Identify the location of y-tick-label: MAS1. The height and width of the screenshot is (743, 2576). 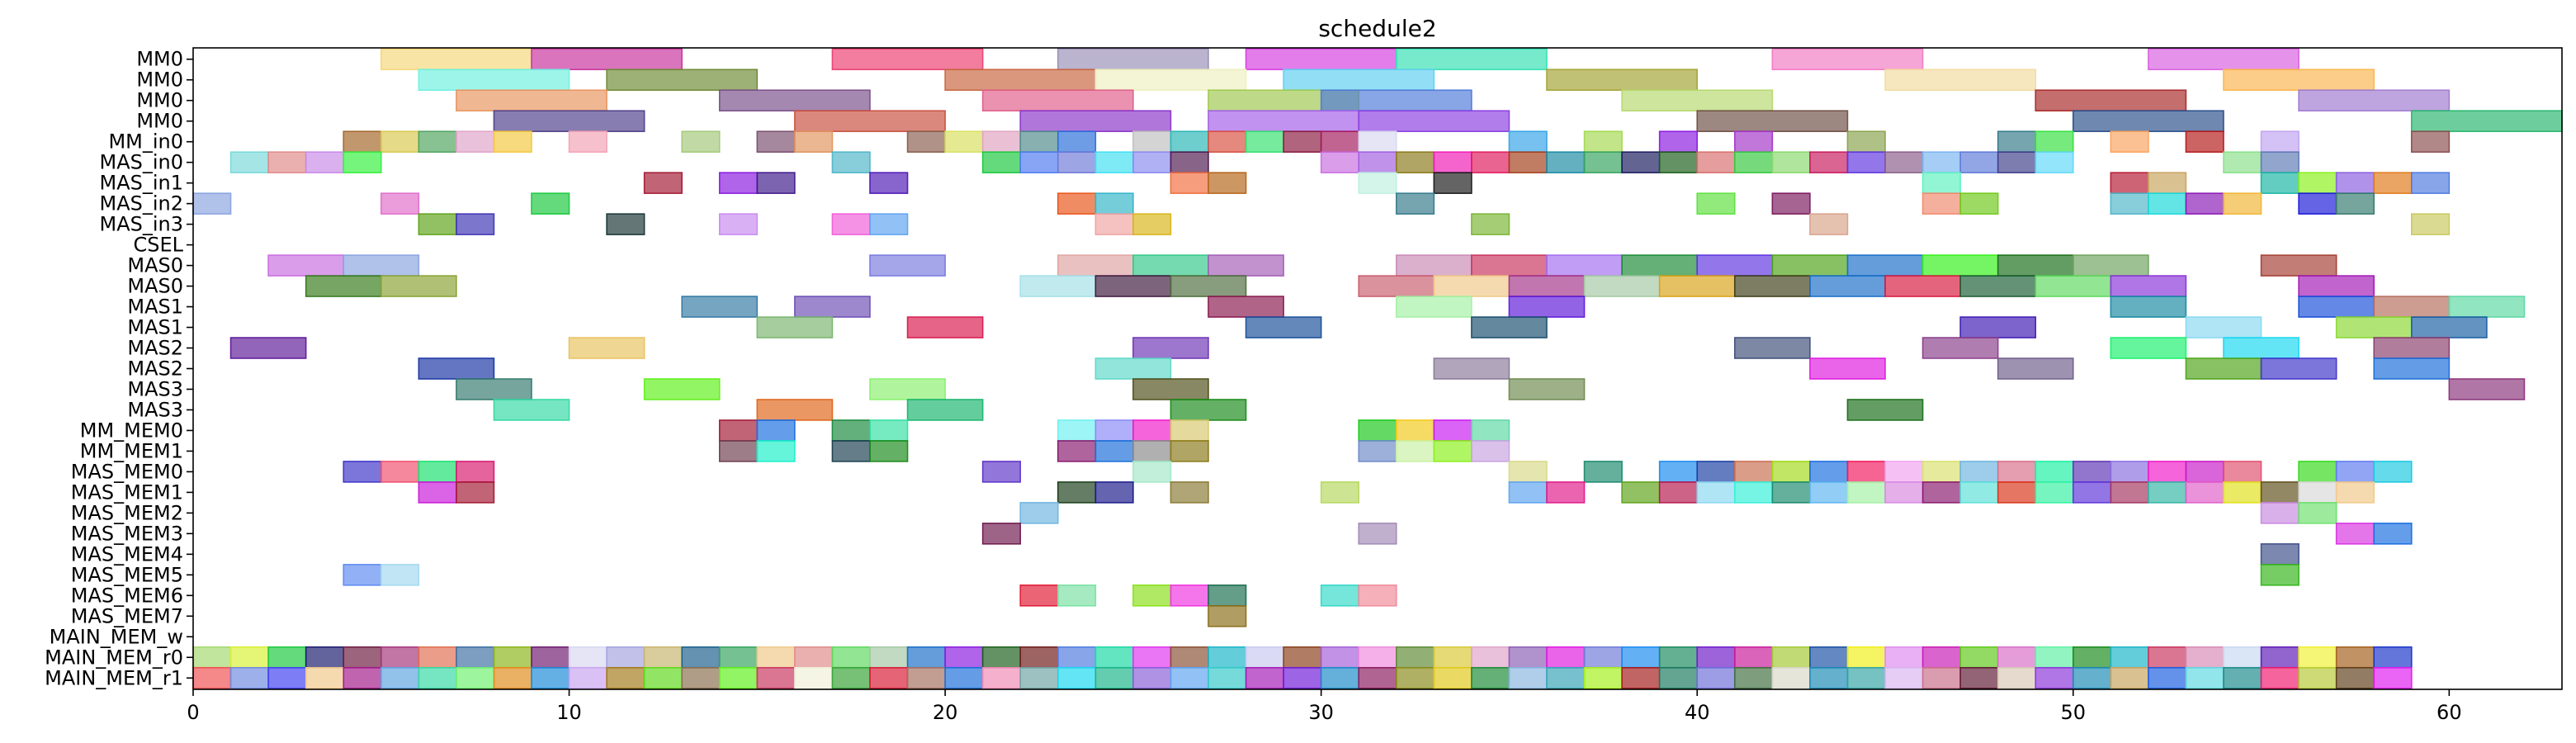
(155, 327).